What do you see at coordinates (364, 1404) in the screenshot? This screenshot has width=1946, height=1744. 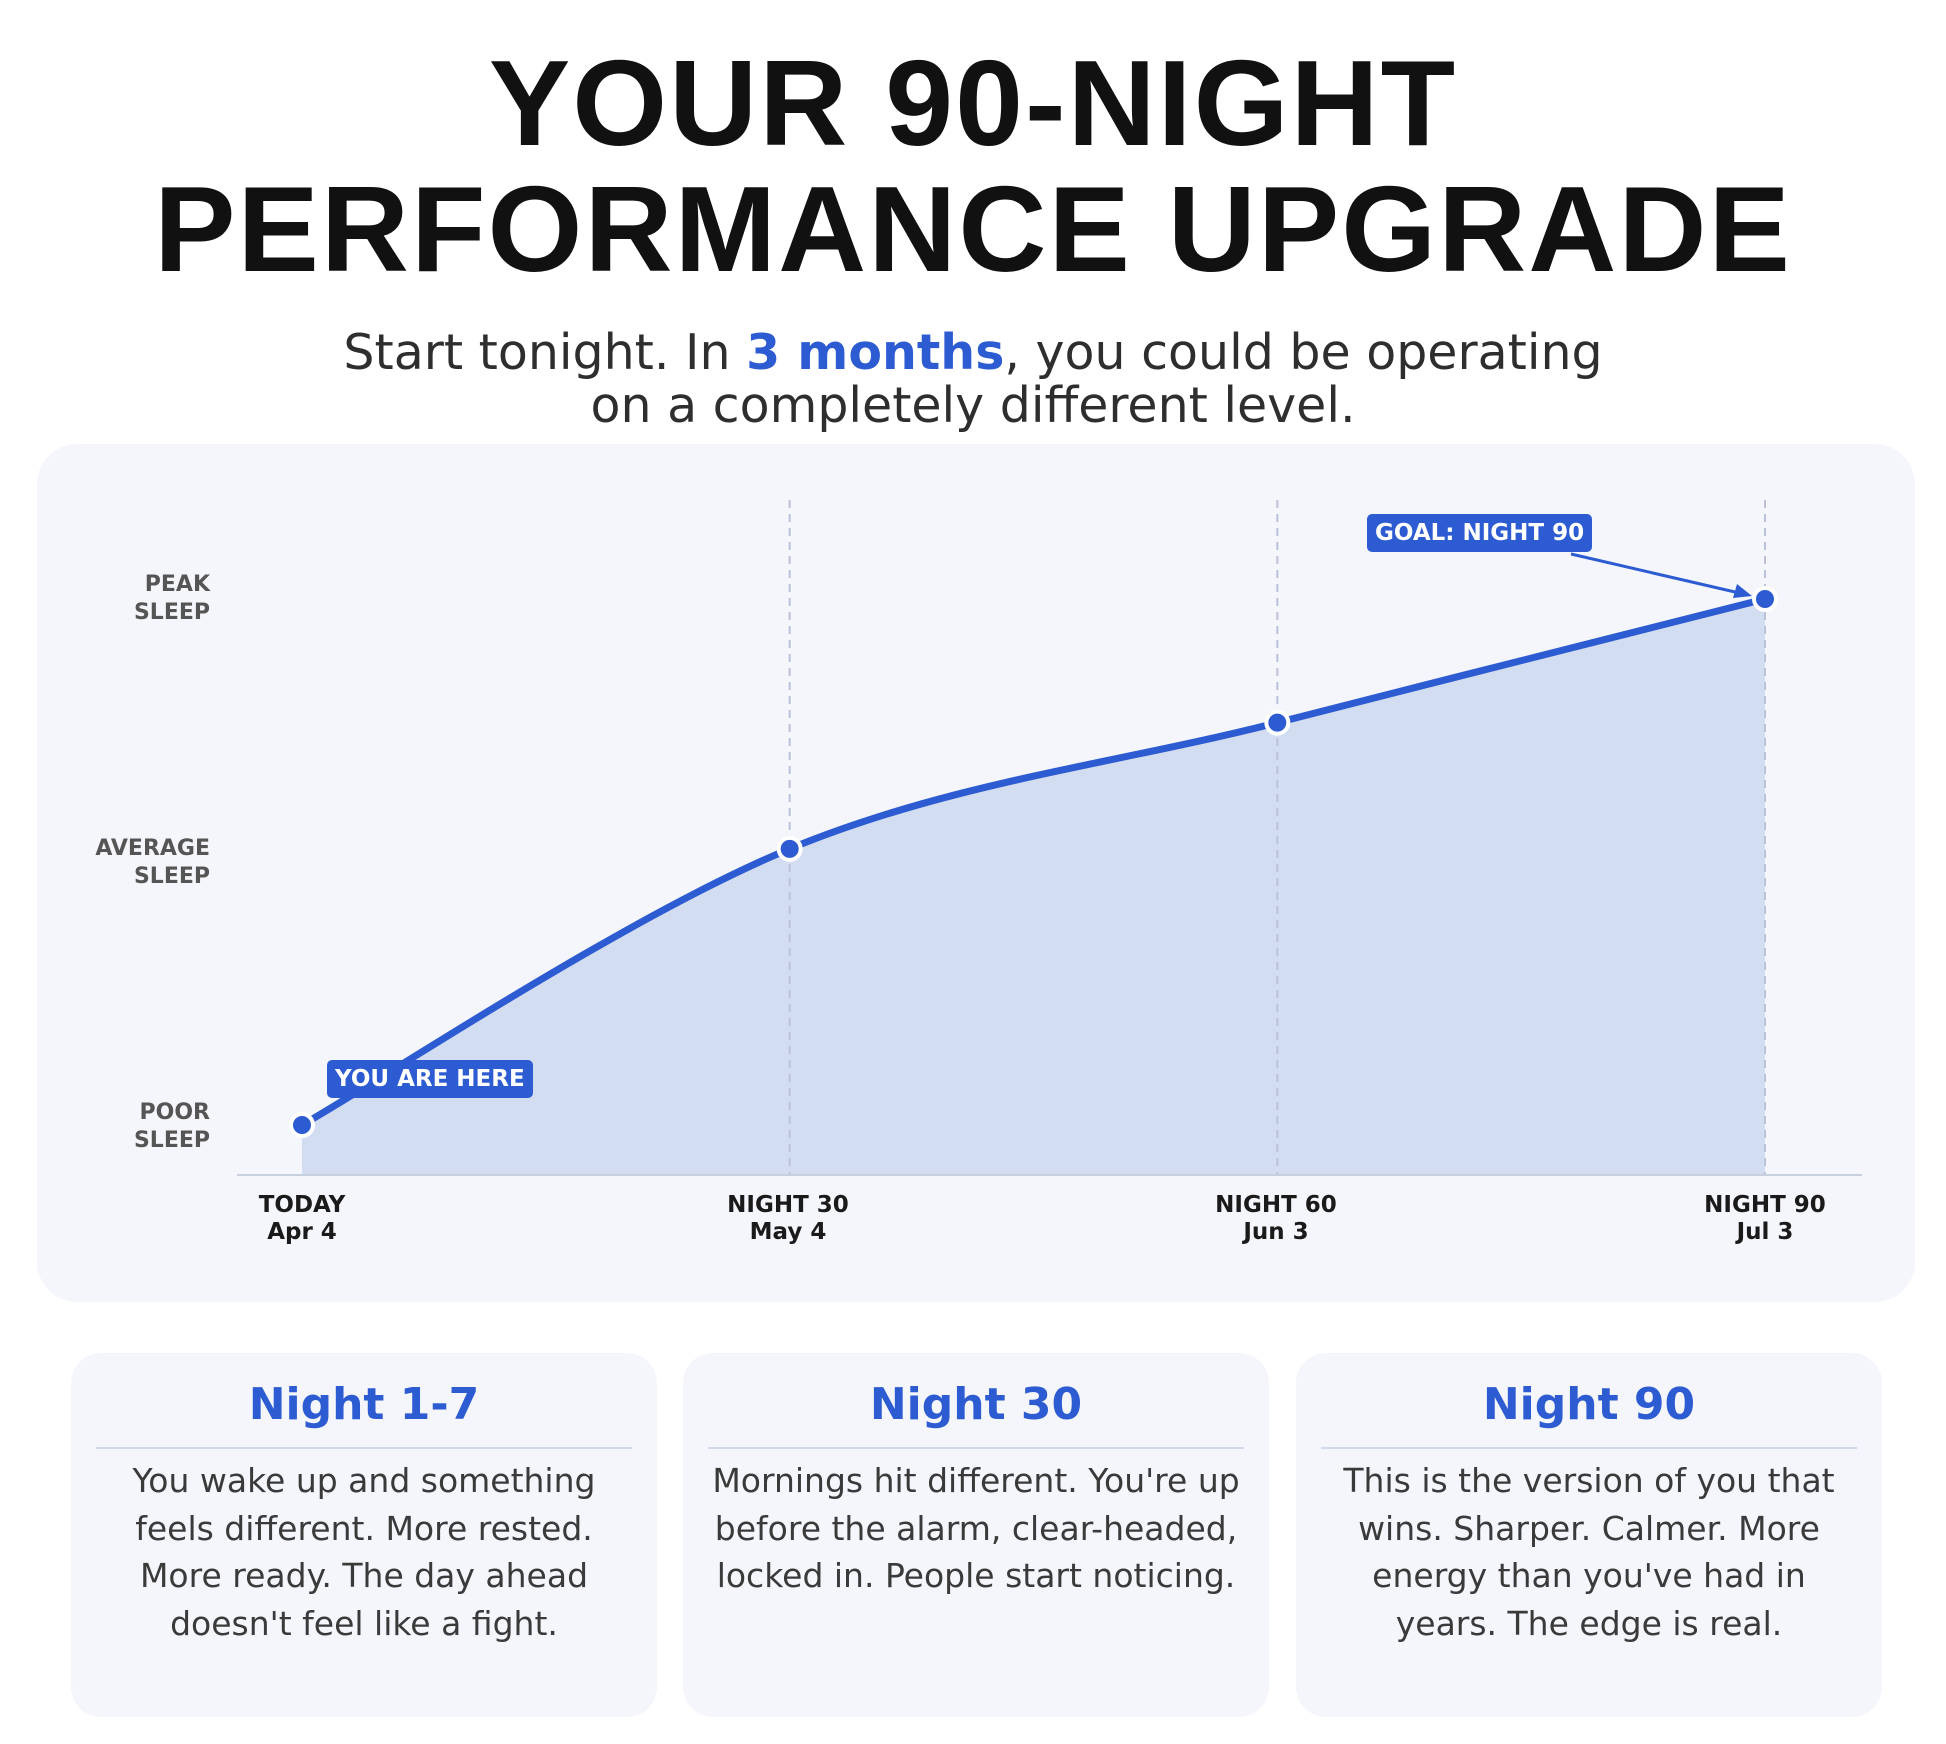 I see `card-title: Night 1-7` at bounding box center [364, 1404].